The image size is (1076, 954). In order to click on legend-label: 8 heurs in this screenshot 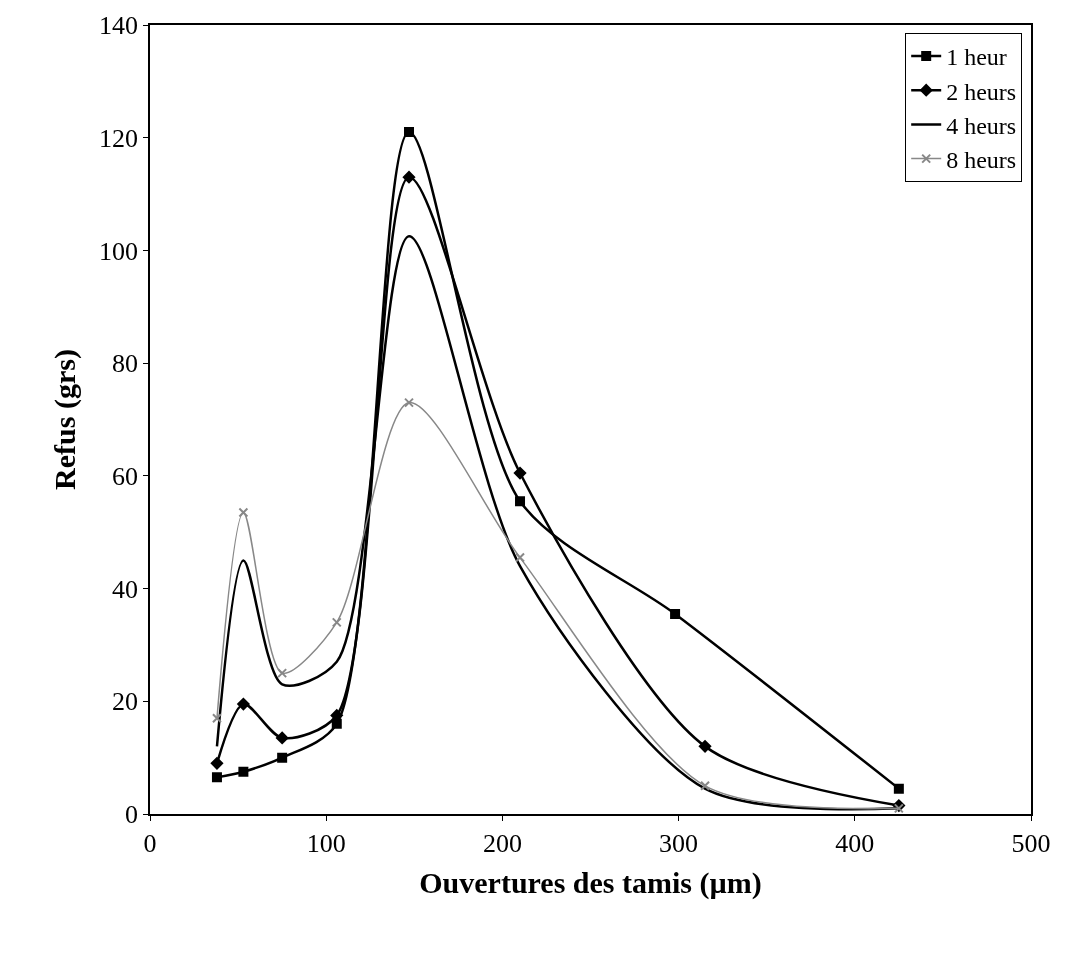, I will do `click(981, 159)`.